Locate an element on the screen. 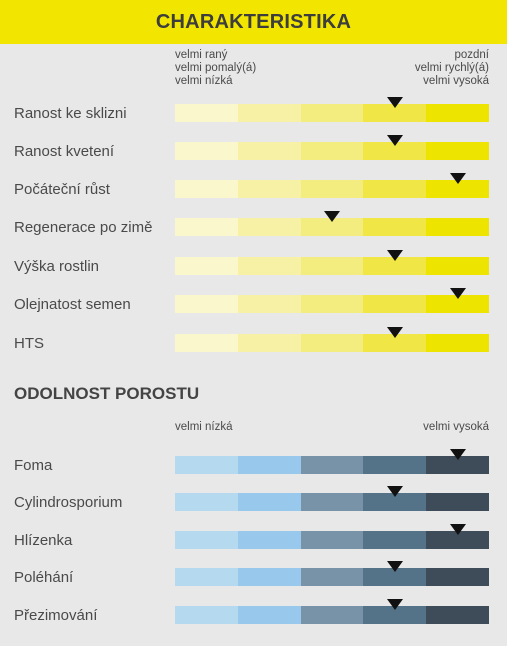 The width and height of the screenshot is (507, 646). header-banner: CHARAKTERISTIKA is located at coordinates (253, 22).